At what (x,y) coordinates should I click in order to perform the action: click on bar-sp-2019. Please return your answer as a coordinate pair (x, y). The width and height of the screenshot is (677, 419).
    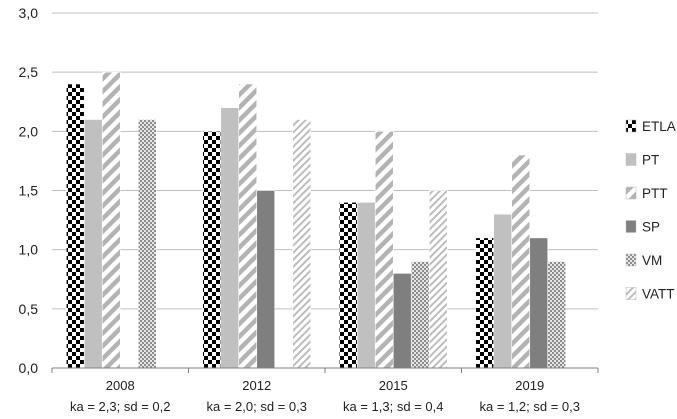
    Looking at the image, I should click on (539, 303).